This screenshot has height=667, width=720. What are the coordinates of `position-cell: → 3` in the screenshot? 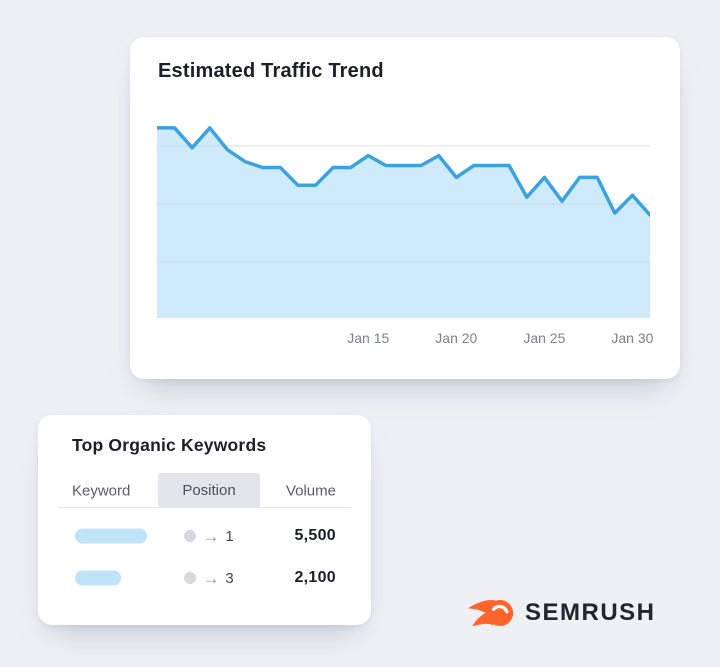 It's located at (209, 578).